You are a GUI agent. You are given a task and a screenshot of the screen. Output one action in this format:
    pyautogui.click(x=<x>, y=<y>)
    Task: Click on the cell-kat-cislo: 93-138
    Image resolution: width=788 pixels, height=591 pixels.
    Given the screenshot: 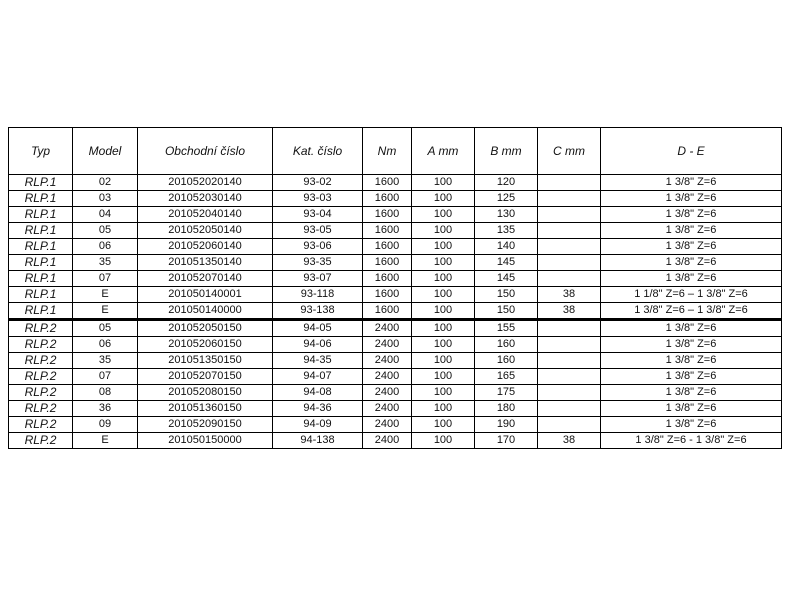 What is the action you would take?
    pyautogui.click(x=317, y=311)
    